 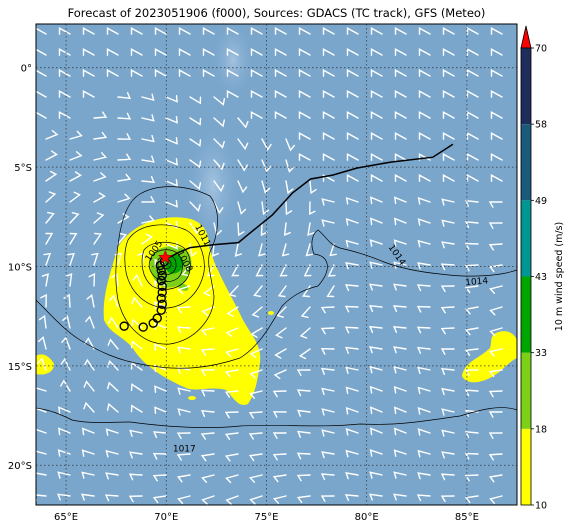 I want to click on light-haze-area, so click(x=213, y=185).